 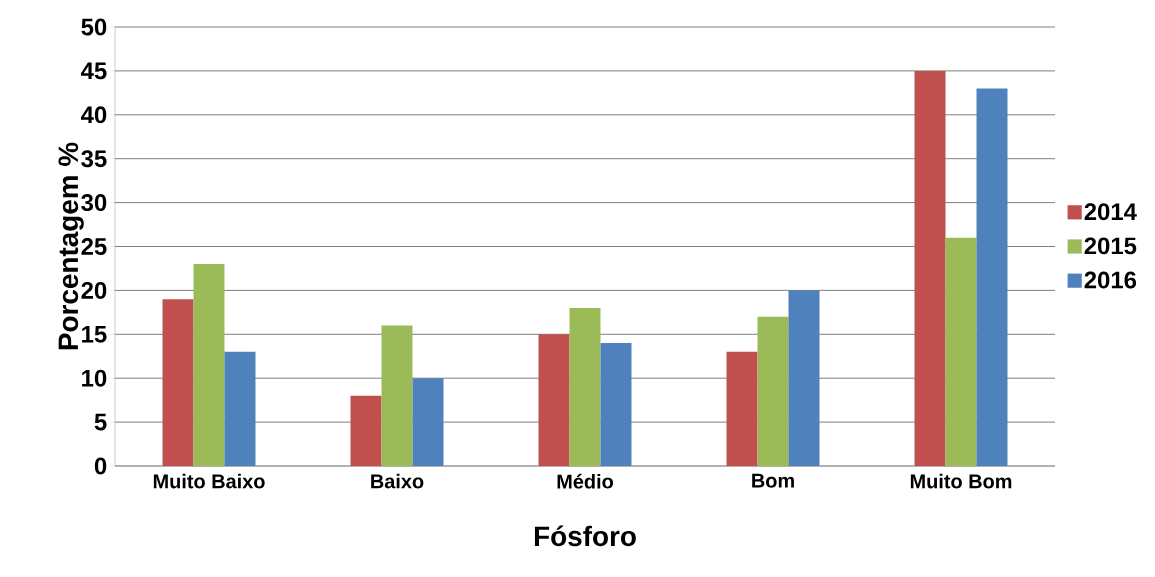 What do you see at coordinates (93, 71) in the screenshot?
I see `y-tick-label: 45` at bounding box center [93, 71].